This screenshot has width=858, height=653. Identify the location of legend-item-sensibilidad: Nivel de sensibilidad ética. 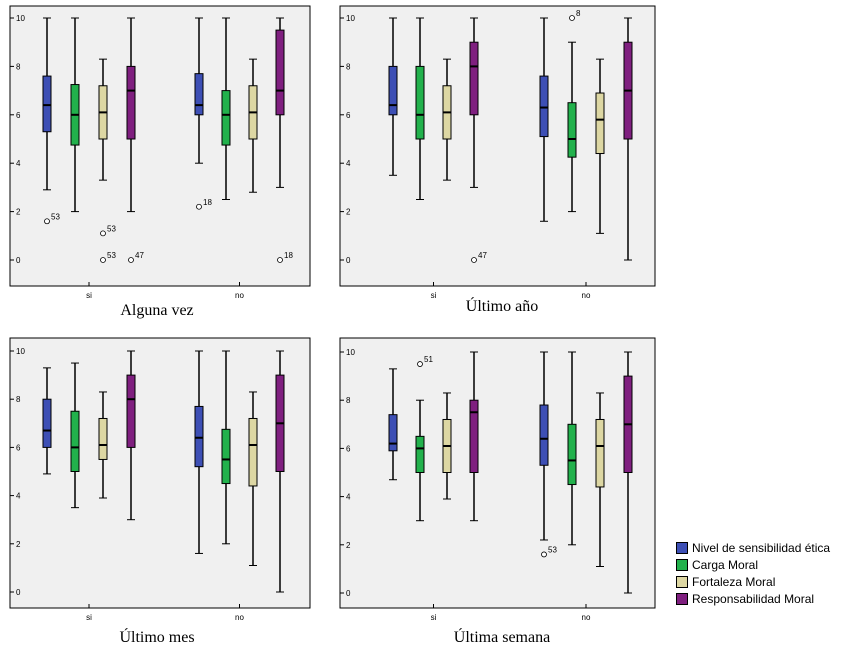
(766, 547).